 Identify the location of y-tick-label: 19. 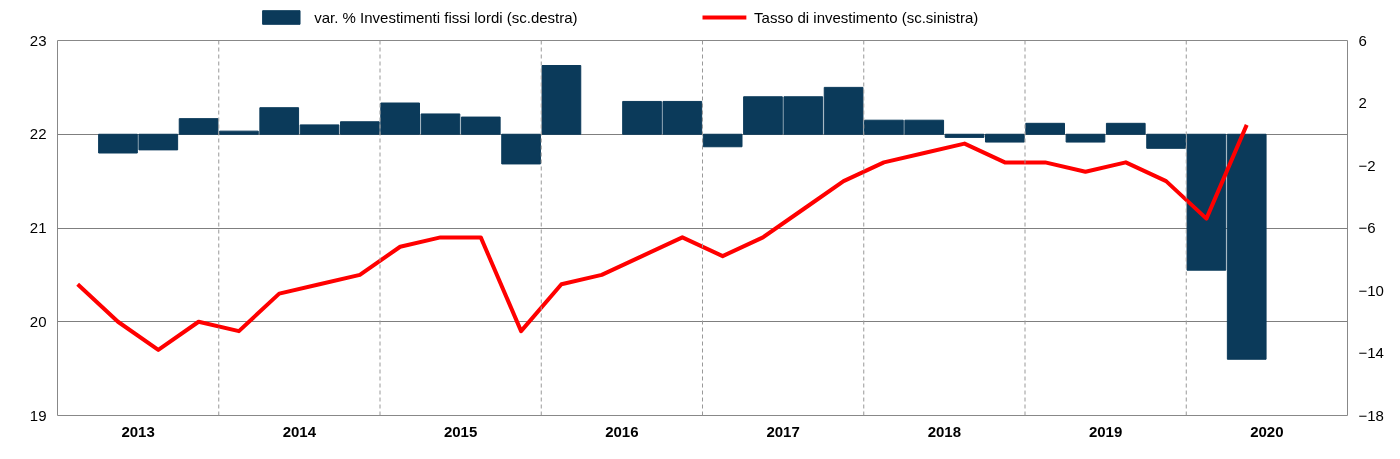
(38, 415).